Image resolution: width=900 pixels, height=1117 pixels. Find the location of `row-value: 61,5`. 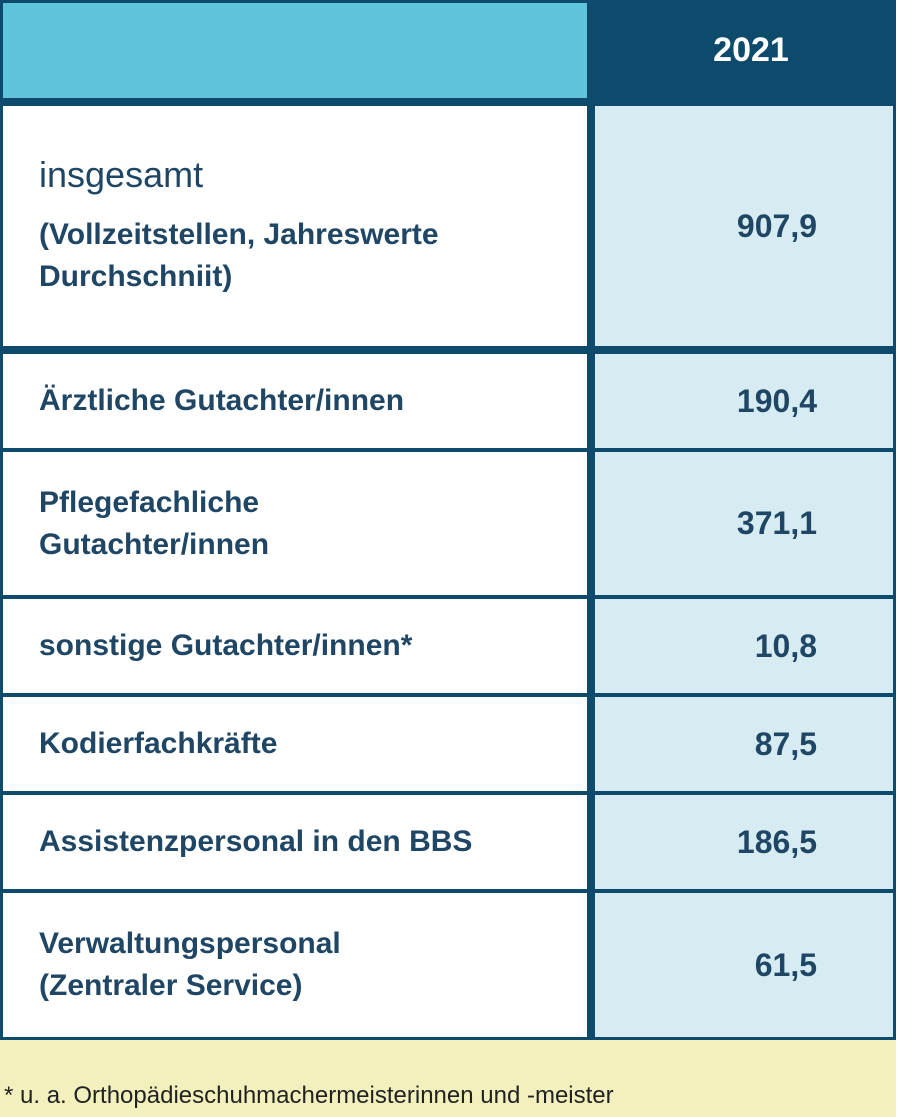

row-value: 61,5 is located at coordinates (785, 964).